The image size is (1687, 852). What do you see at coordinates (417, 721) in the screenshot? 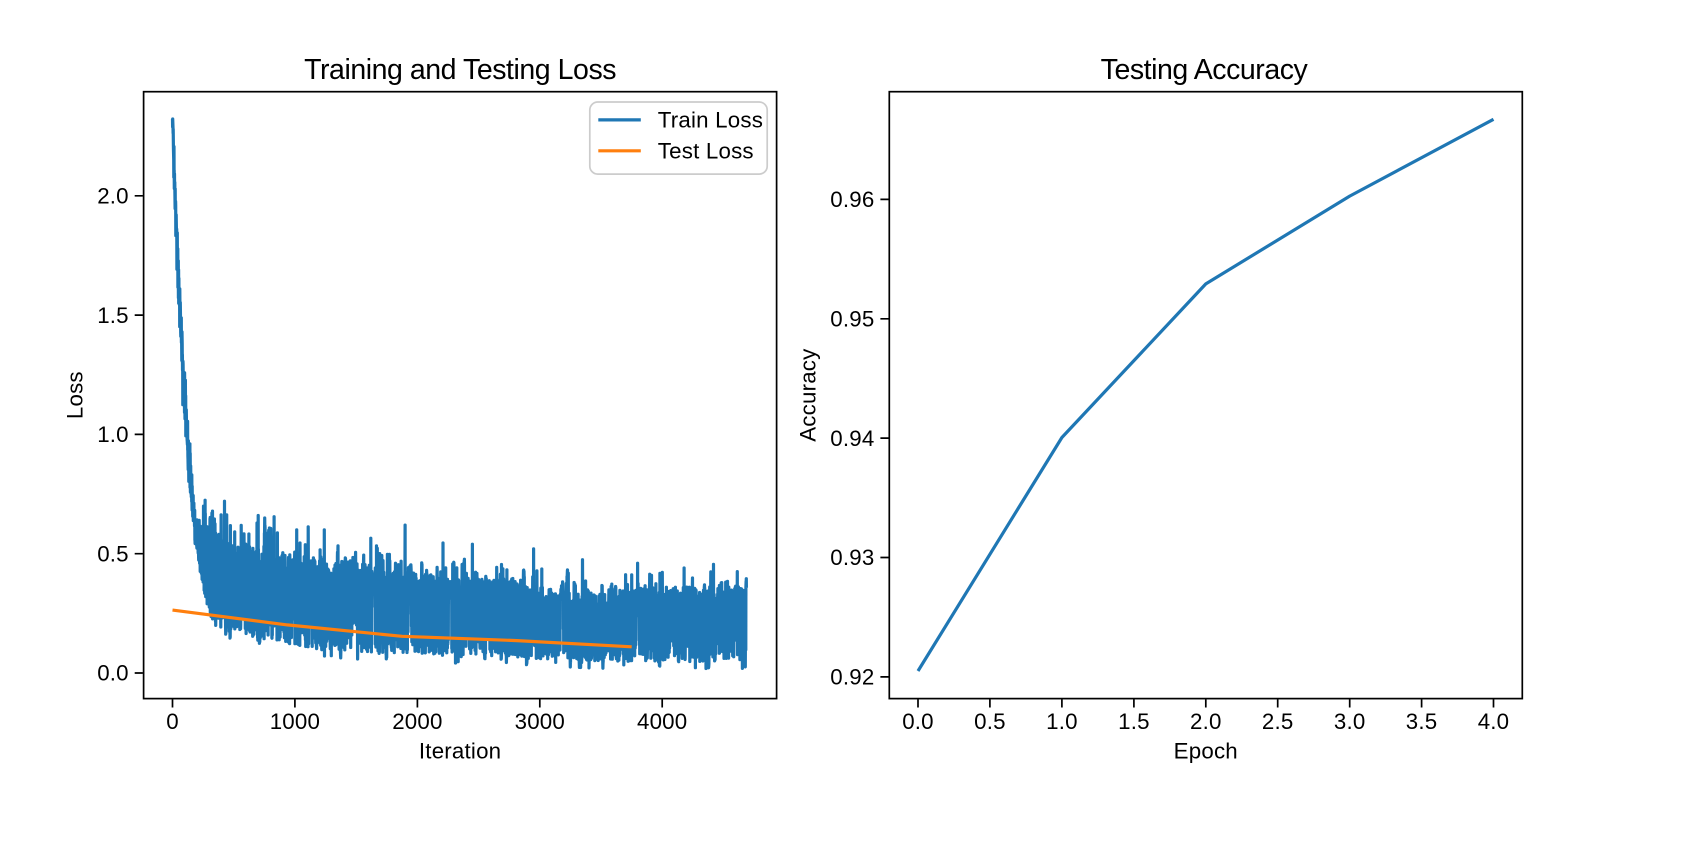
I see `svg-text: 2000` at bounding box center [417, 721].